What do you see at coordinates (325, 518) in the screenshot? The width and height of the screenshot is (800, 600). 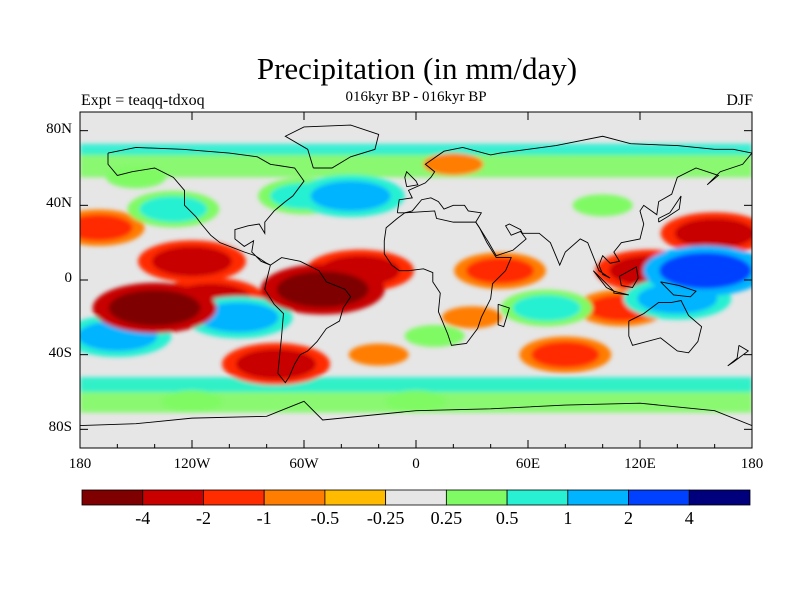 I see `colorbar-label: -0.5` at bounding box center [325, 518].